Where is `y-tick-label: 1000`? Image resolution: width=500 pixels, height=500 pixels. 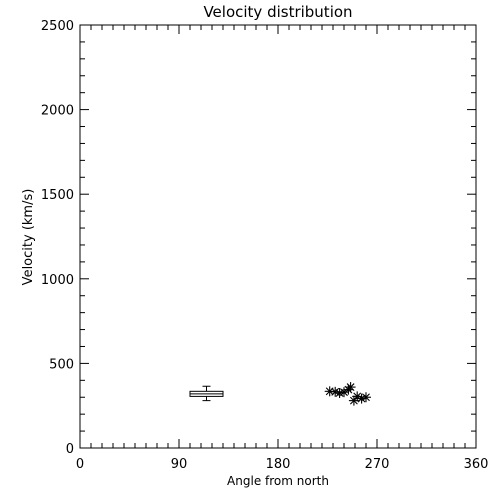 y-tick-label: 1000 is located at coordinates (57, 280).